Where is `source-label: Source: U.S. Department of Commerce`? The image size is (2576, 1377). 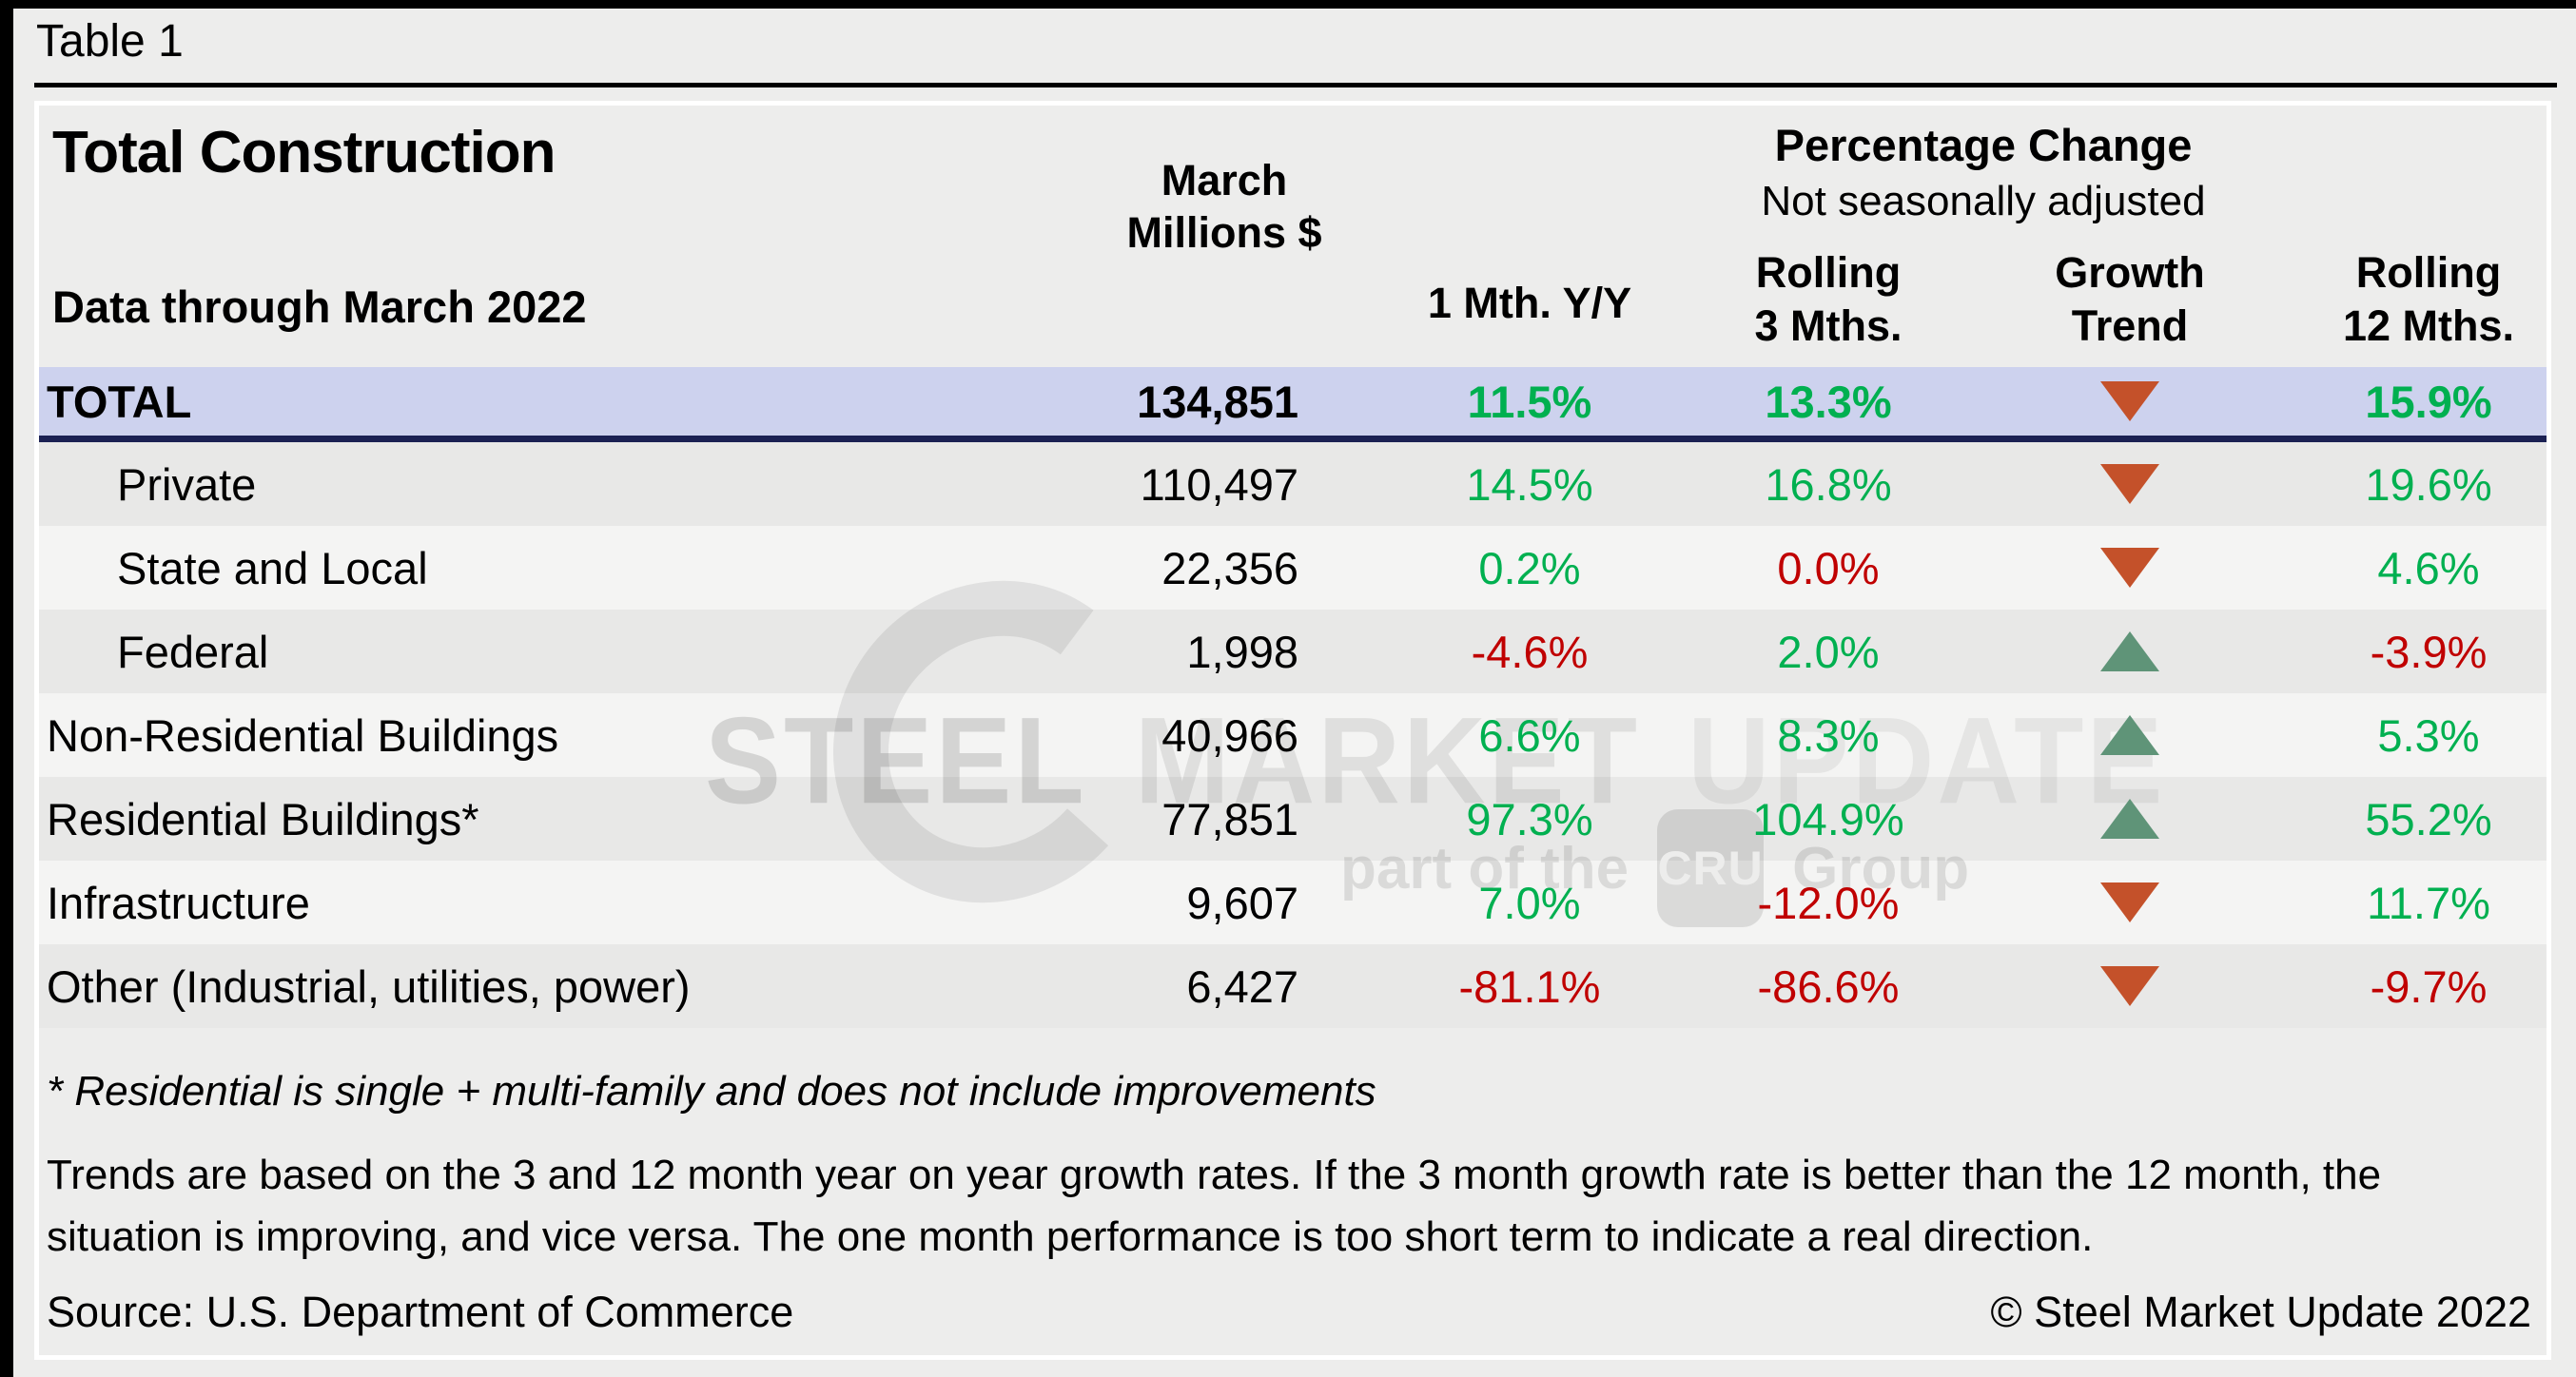 source-label: Source: U.S. Department of Commerce is located at coordinates (421, 1312).